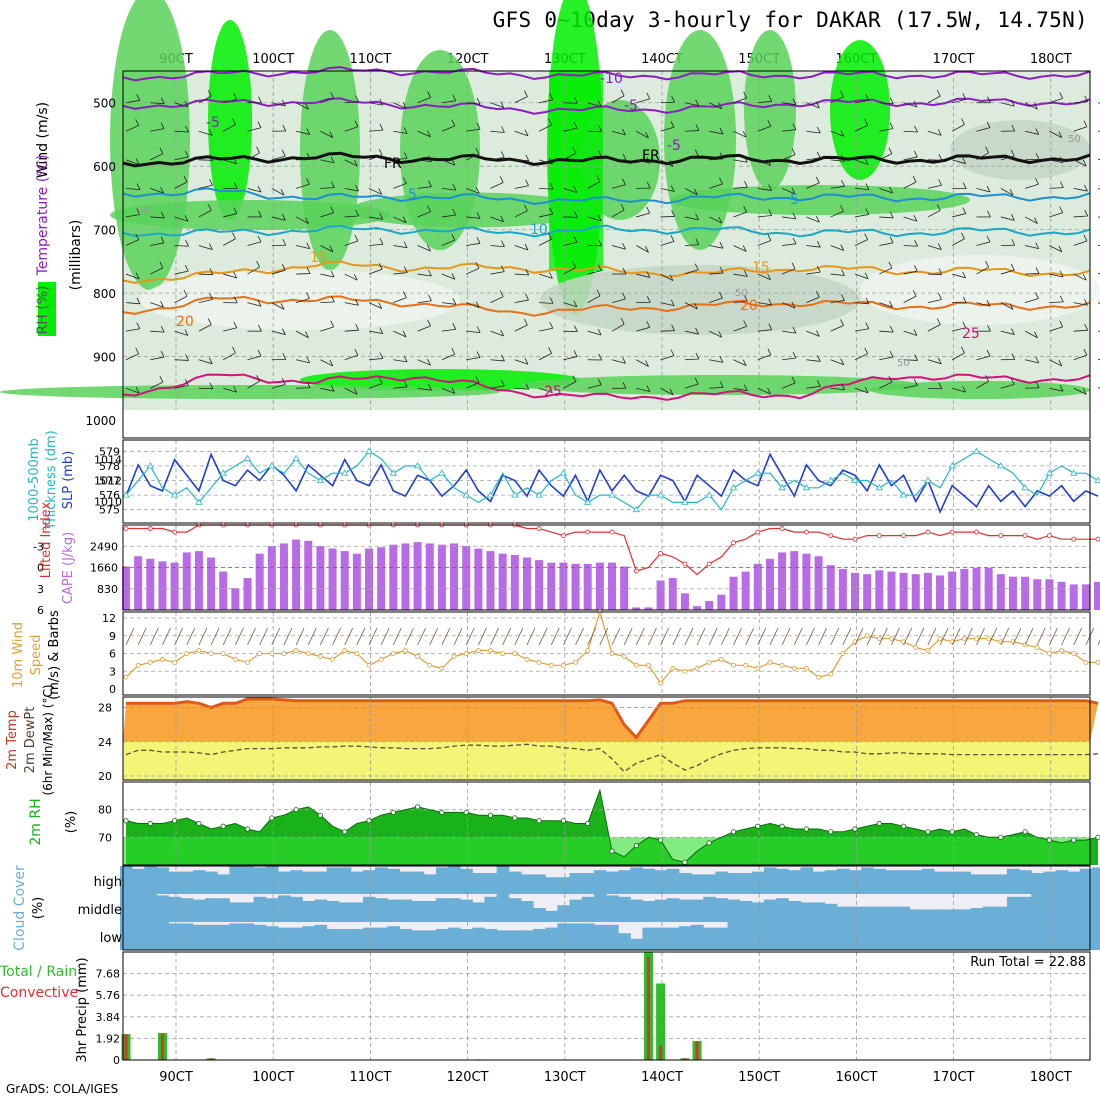 The image size is (1100, 1100). Describe the element at coordinates (104, 294) in the screenshot. I see `pressure-tick-label: 800` at that location.